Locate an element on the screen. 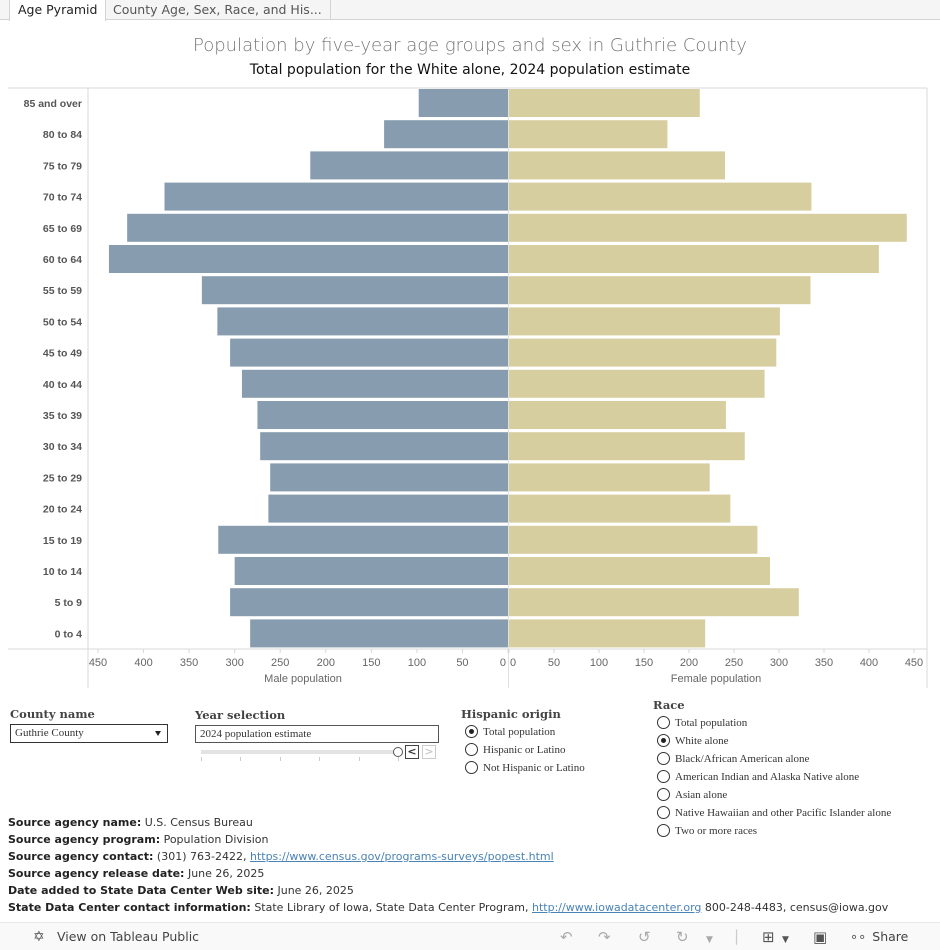 This screenshot has width=940, height=950. hispanic-option: Not Hispanic or Latino is located at coordinates (525, 768).